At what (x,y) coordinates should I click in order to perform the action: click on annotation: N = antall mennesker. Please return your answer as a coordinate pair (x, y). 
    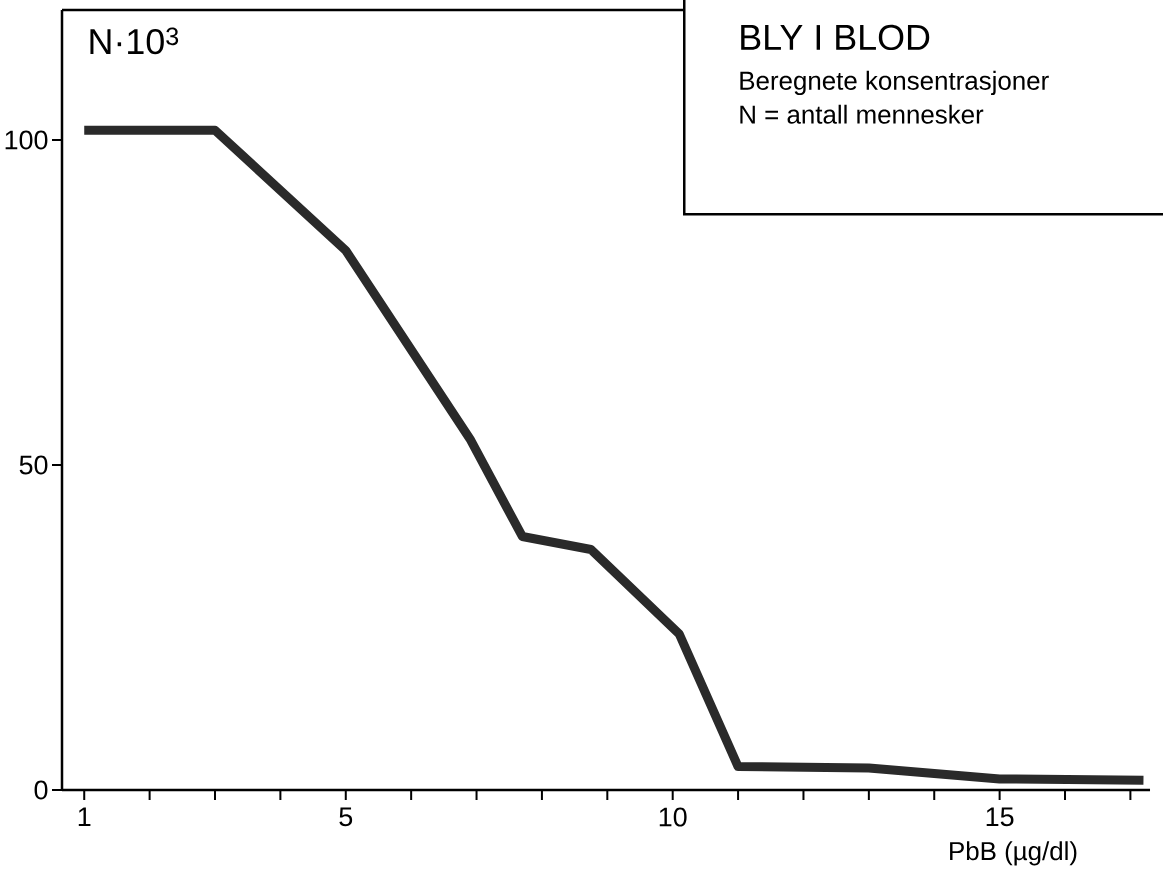
    Looking at the image, I should click on (862, 114).